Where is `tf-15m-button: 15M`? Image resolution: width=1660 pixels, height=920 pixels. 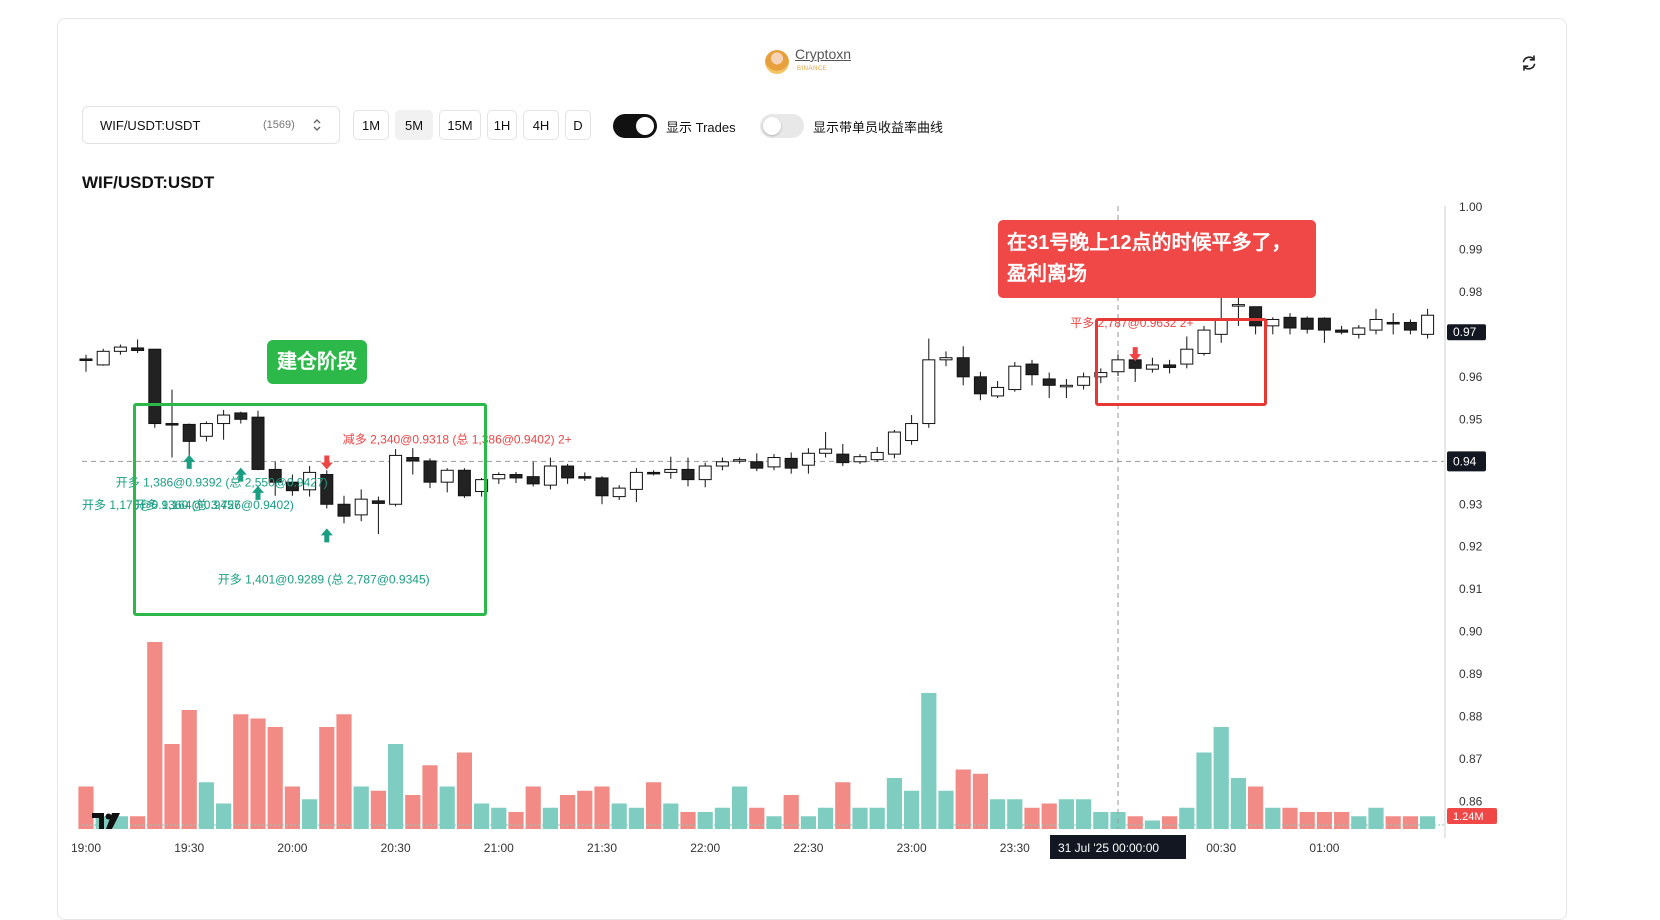 tf-15m-button: 15M is located at coordinates (460, 125).